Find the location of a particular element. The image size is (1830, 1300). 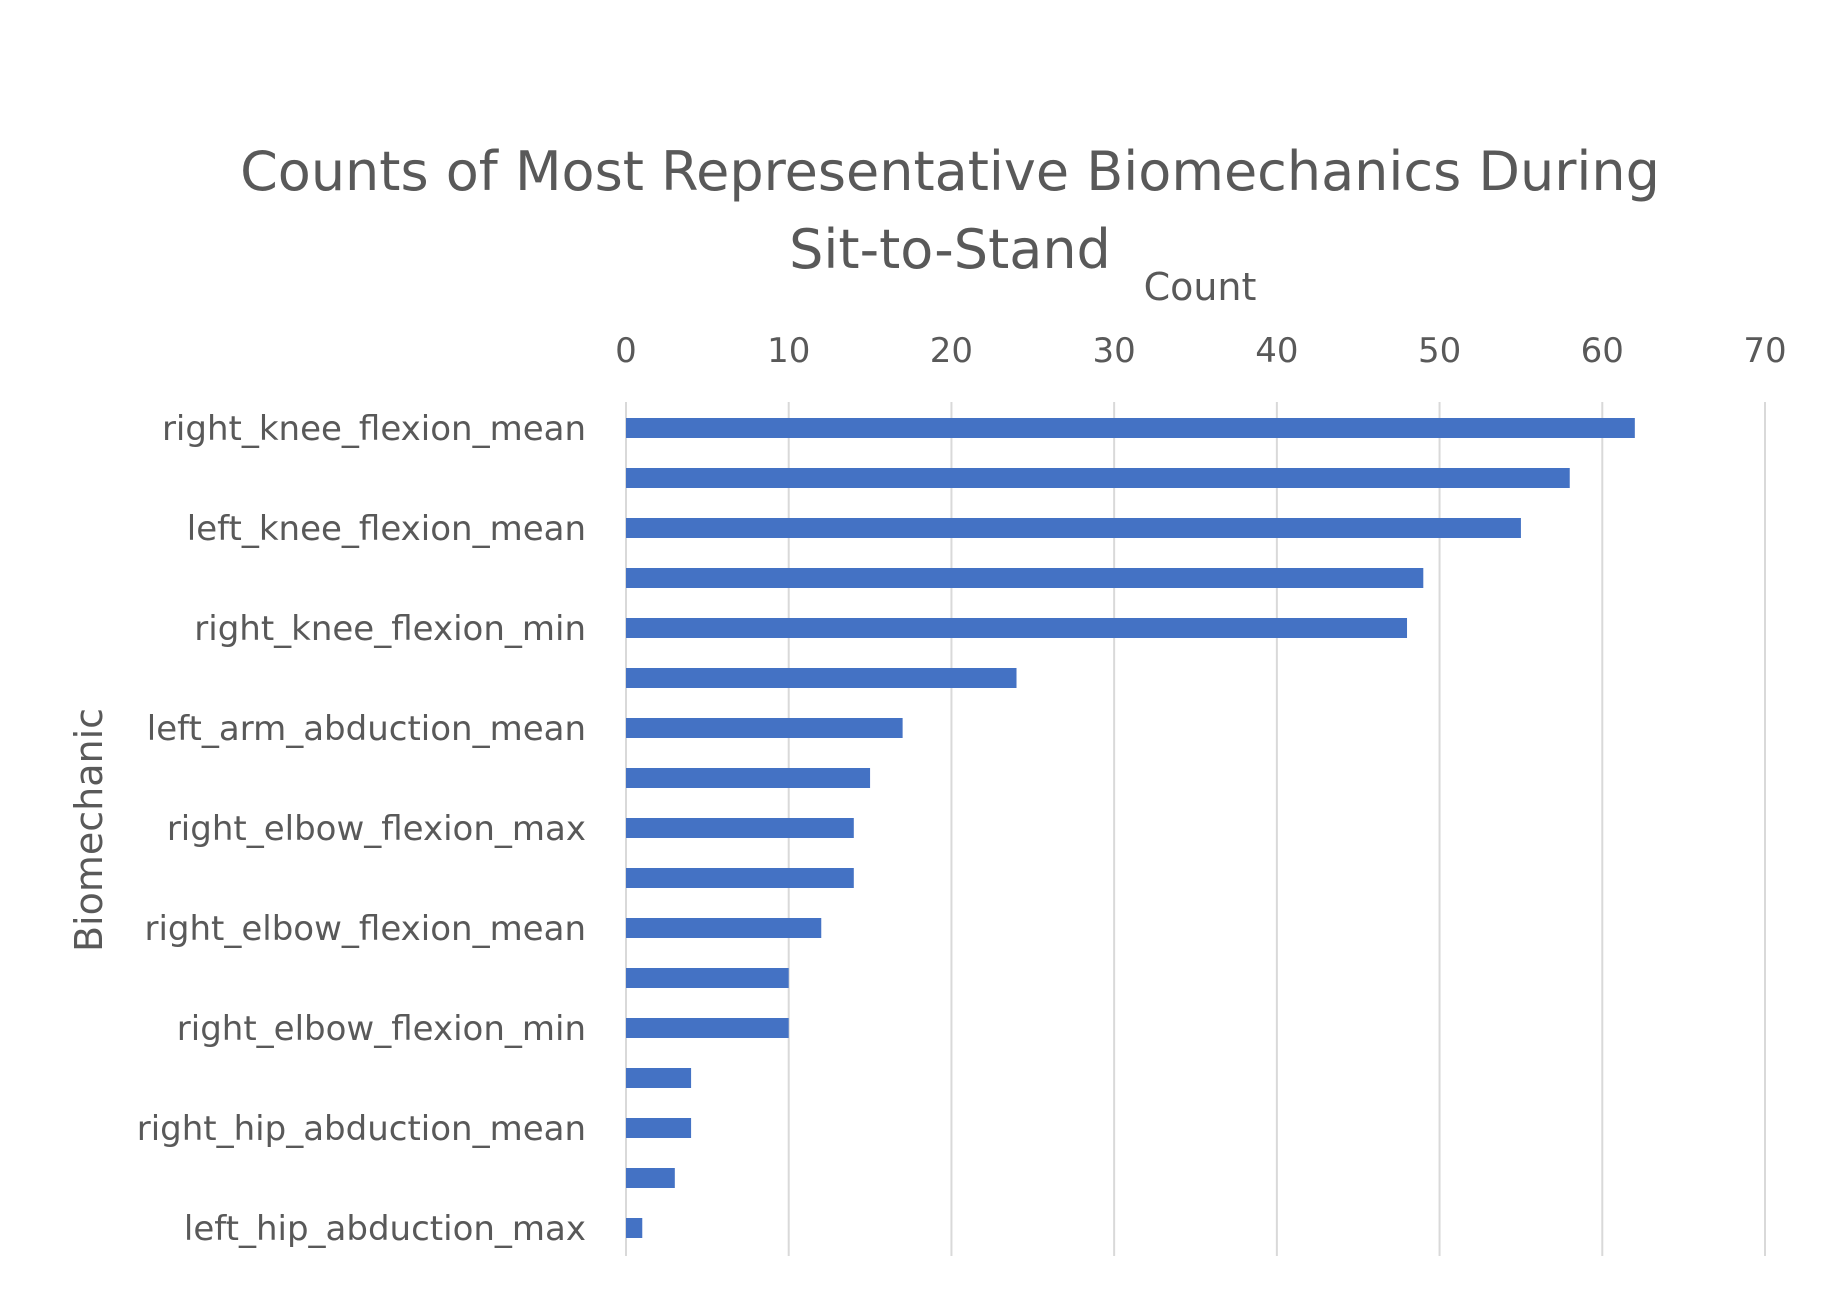

category-label-6: left_arm_abduction_mean is located at coordinates (366, 729).